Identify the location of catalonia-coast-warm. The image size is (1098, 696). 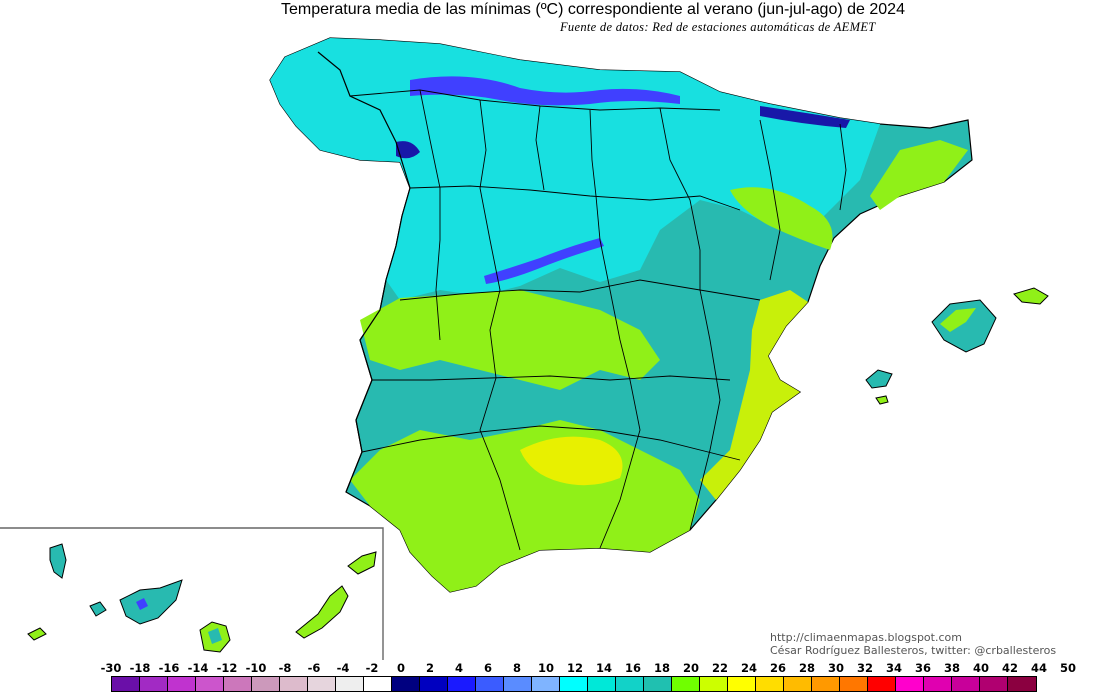
(919, 175).